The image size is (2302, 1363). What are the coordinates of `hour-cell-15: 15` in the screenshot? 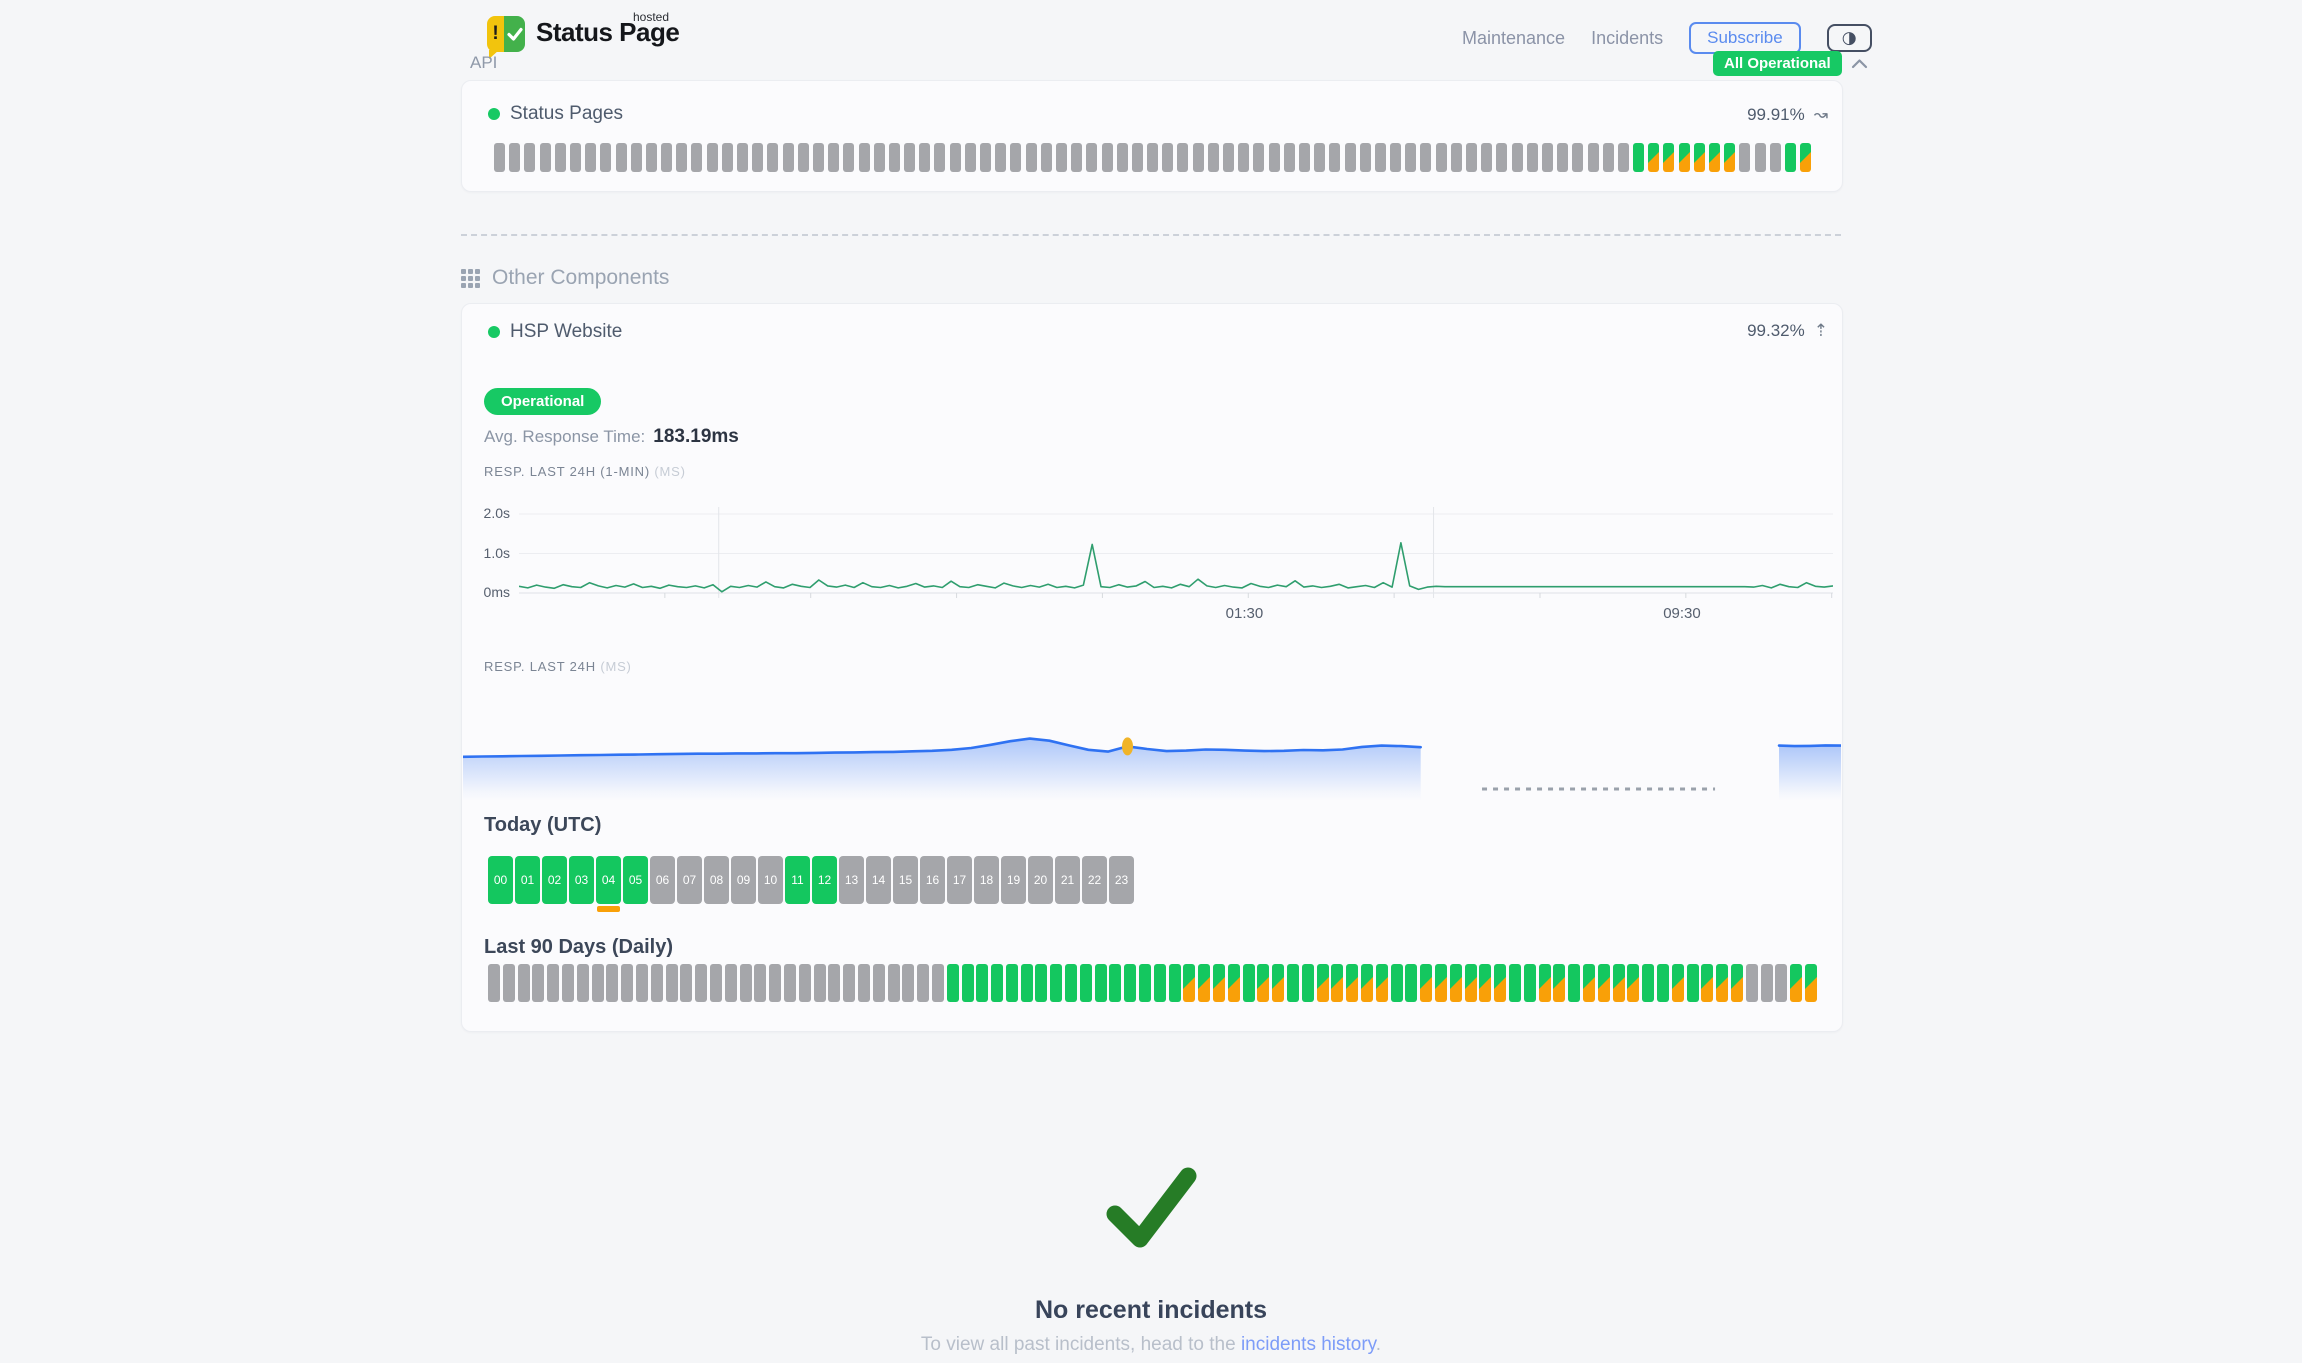 It's located at (905, 880).